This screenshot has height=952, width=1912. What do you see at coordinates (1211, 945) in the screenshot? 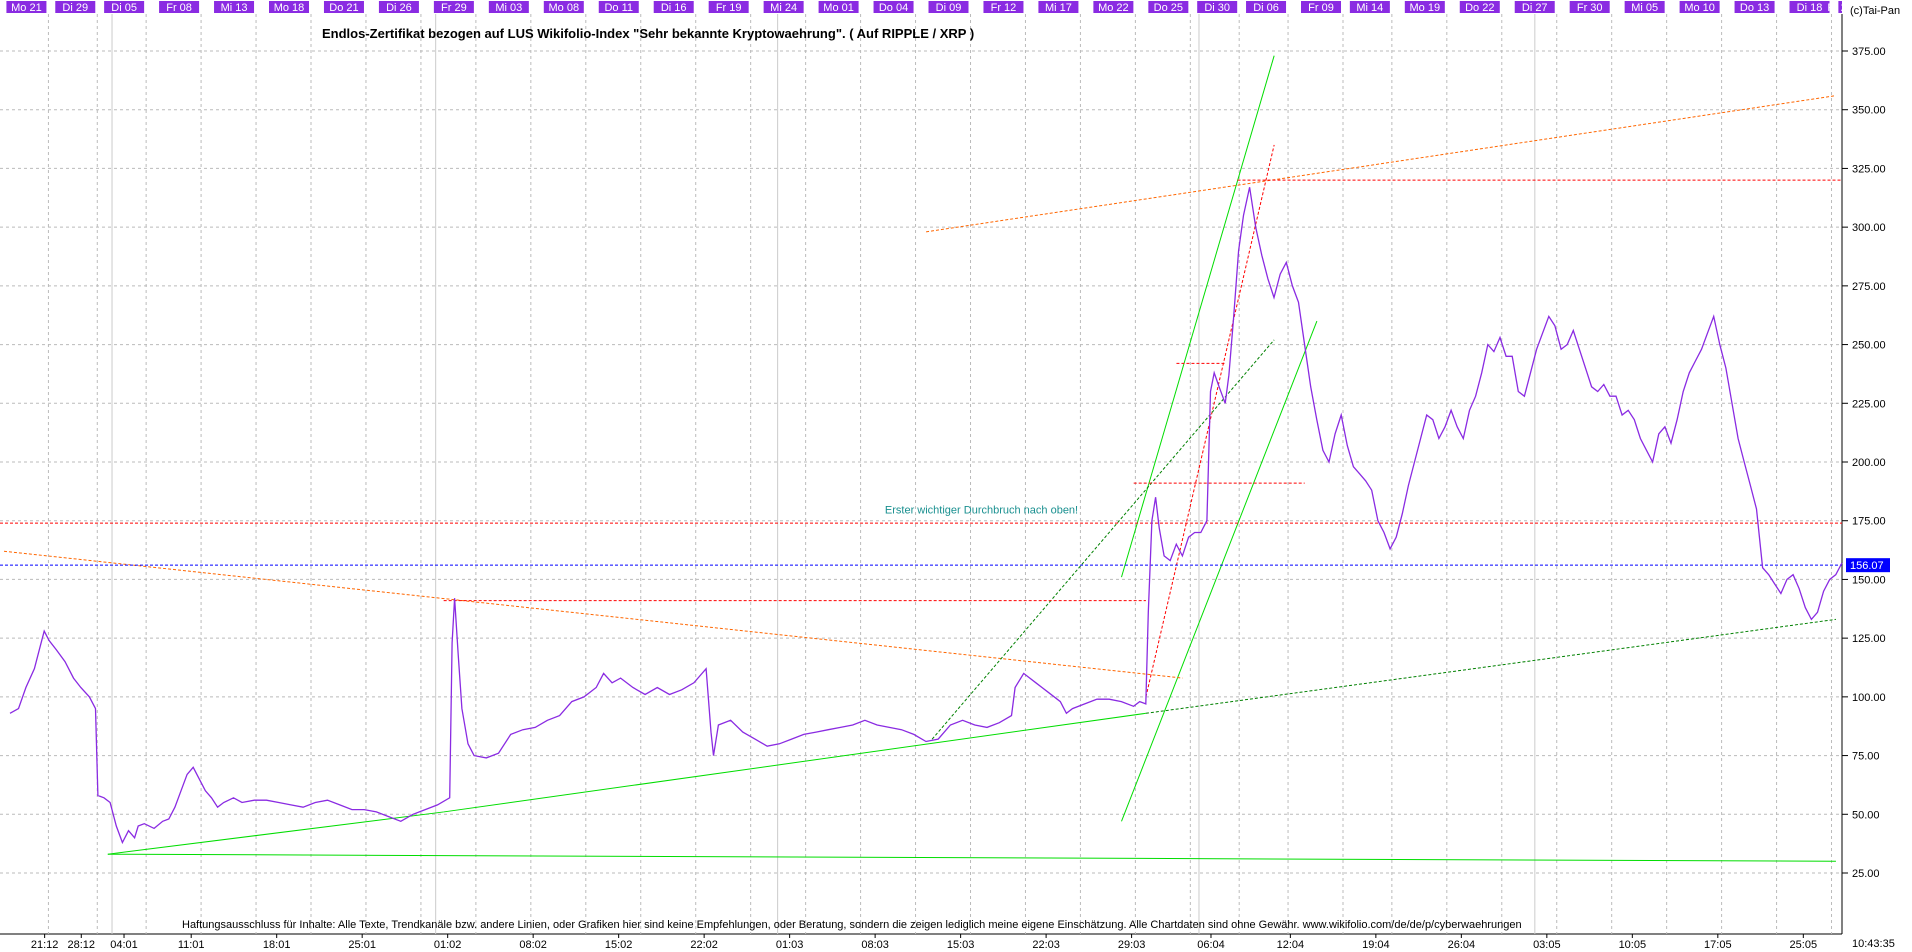
I see `date-tick-label: 06:04` at bounding box center [1211, 945].